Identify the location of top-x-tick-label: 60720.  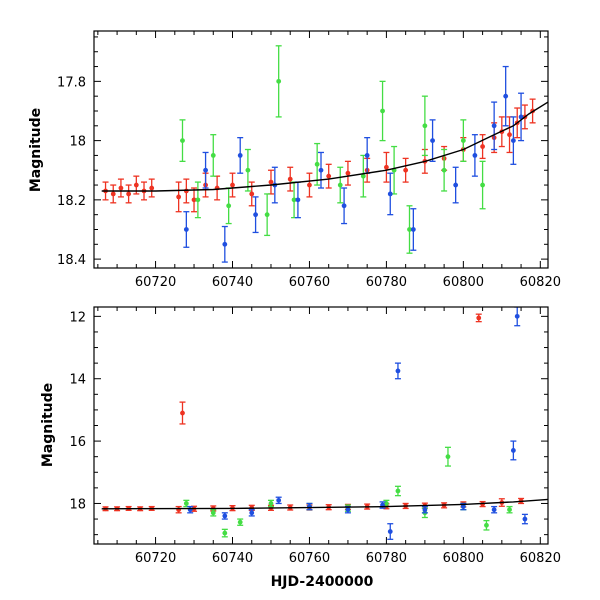
(155, 282).